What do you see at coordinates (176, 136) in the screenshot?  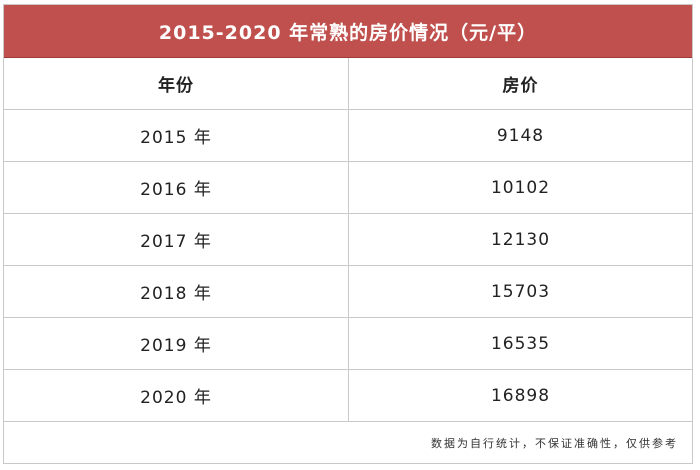 I see `year-cell: 2015 年` at bounding box center [176, 136].